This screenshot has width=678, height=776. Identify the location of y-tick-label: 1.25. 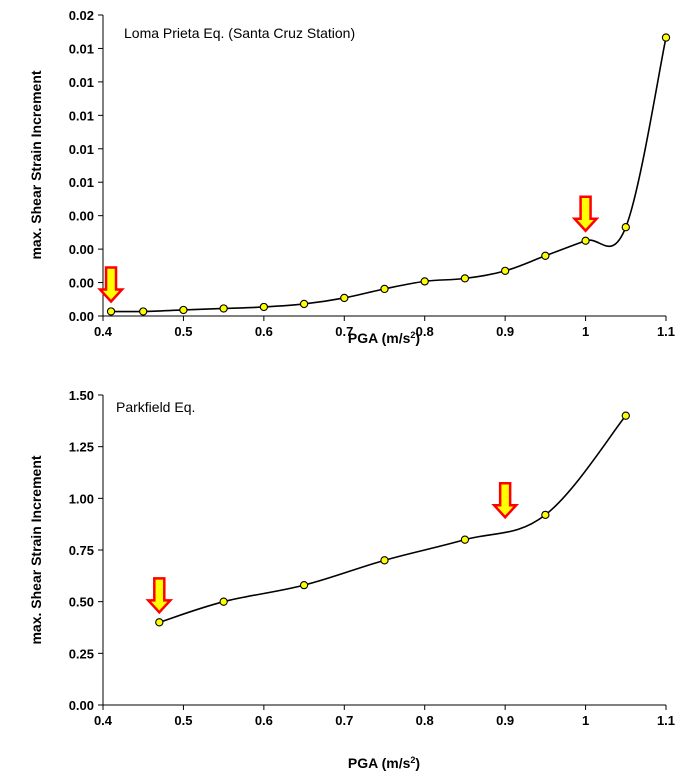
(81, 447).